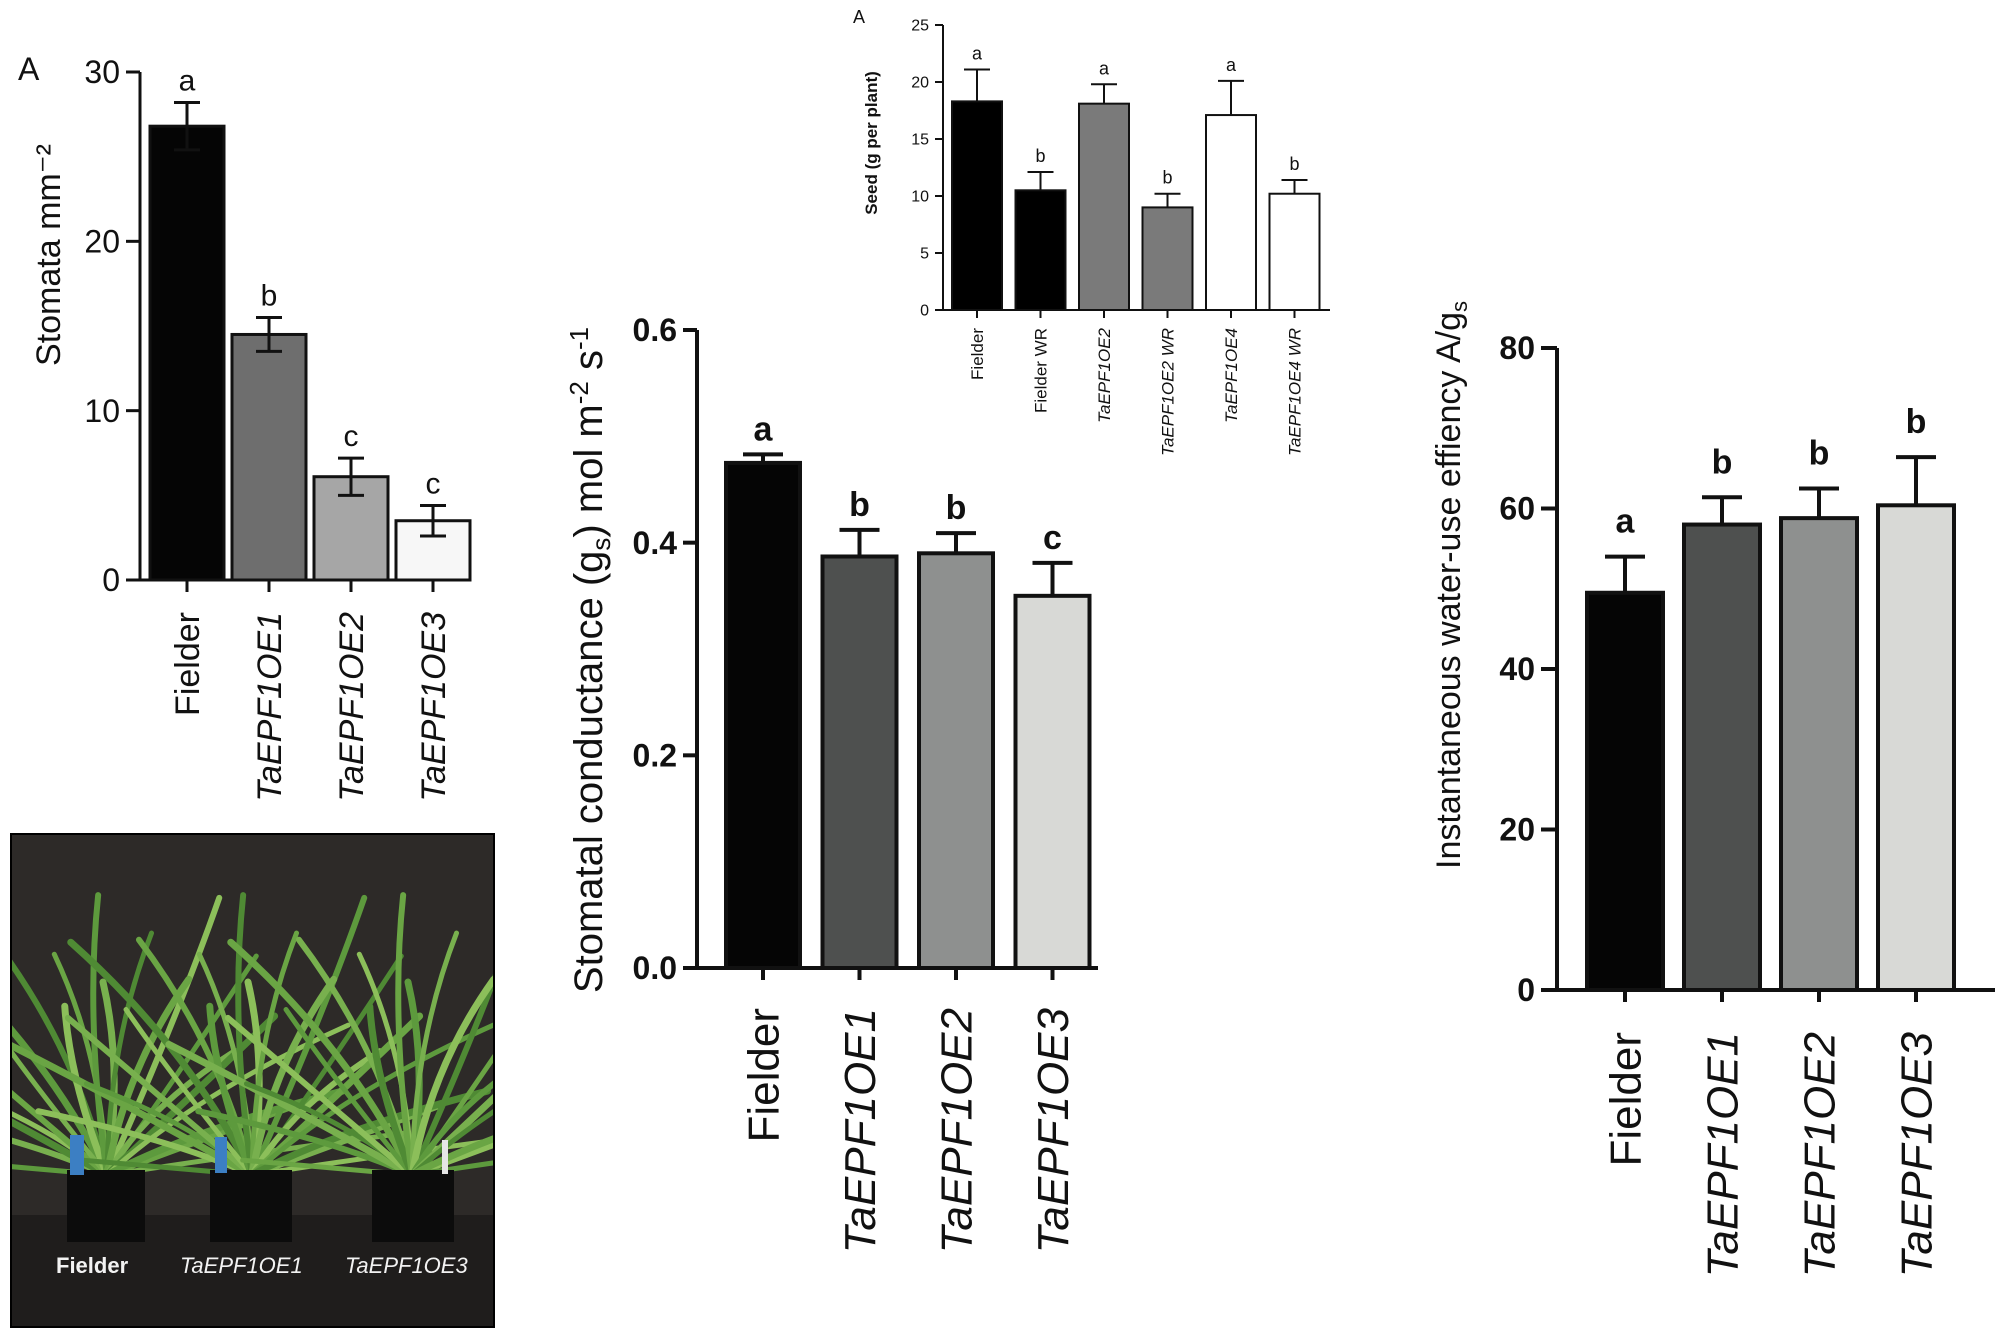  Describe the element at coordinates (29, 69) in the screenshot. I see `stomata-panel-letter: A` at that location.